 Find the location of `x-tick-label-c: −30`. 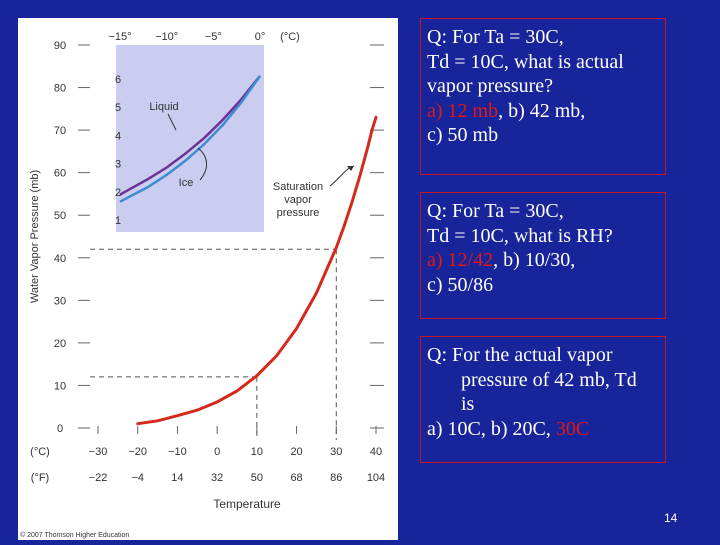

x-tick-label-c: −30 is located at coordinates (98, 452).